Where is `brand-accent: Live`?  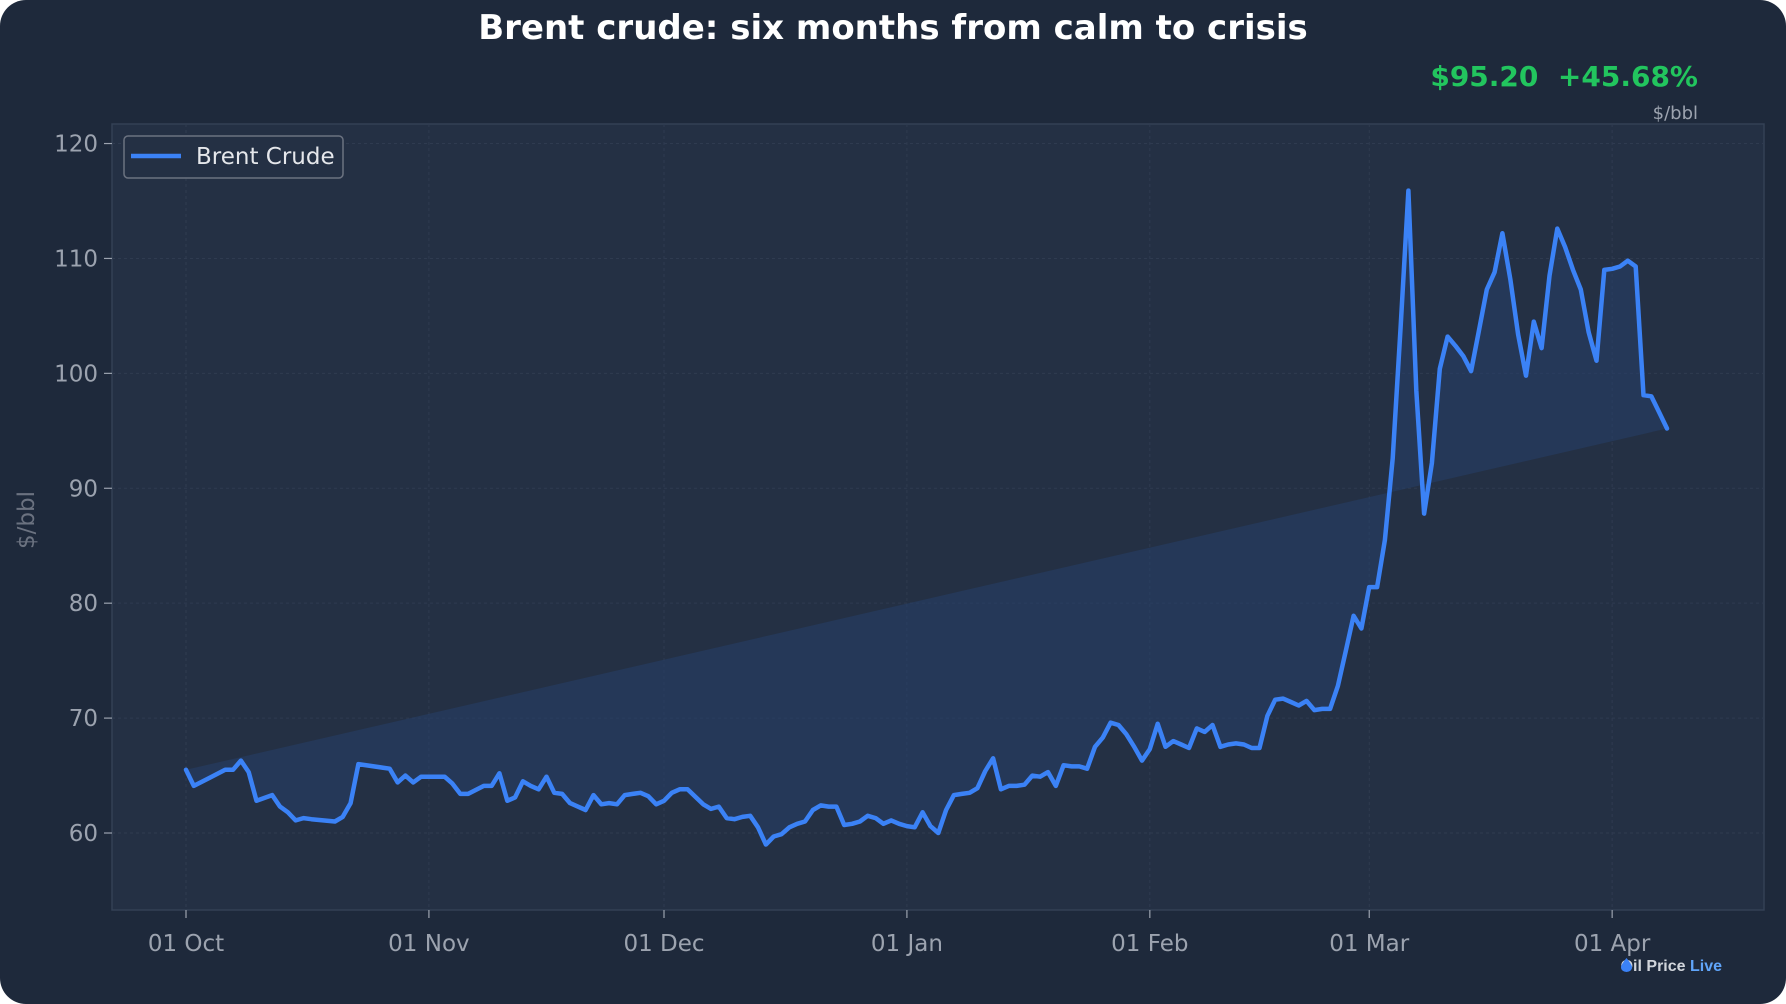
brand-accent: Live is located at coordinates (1705, 966).